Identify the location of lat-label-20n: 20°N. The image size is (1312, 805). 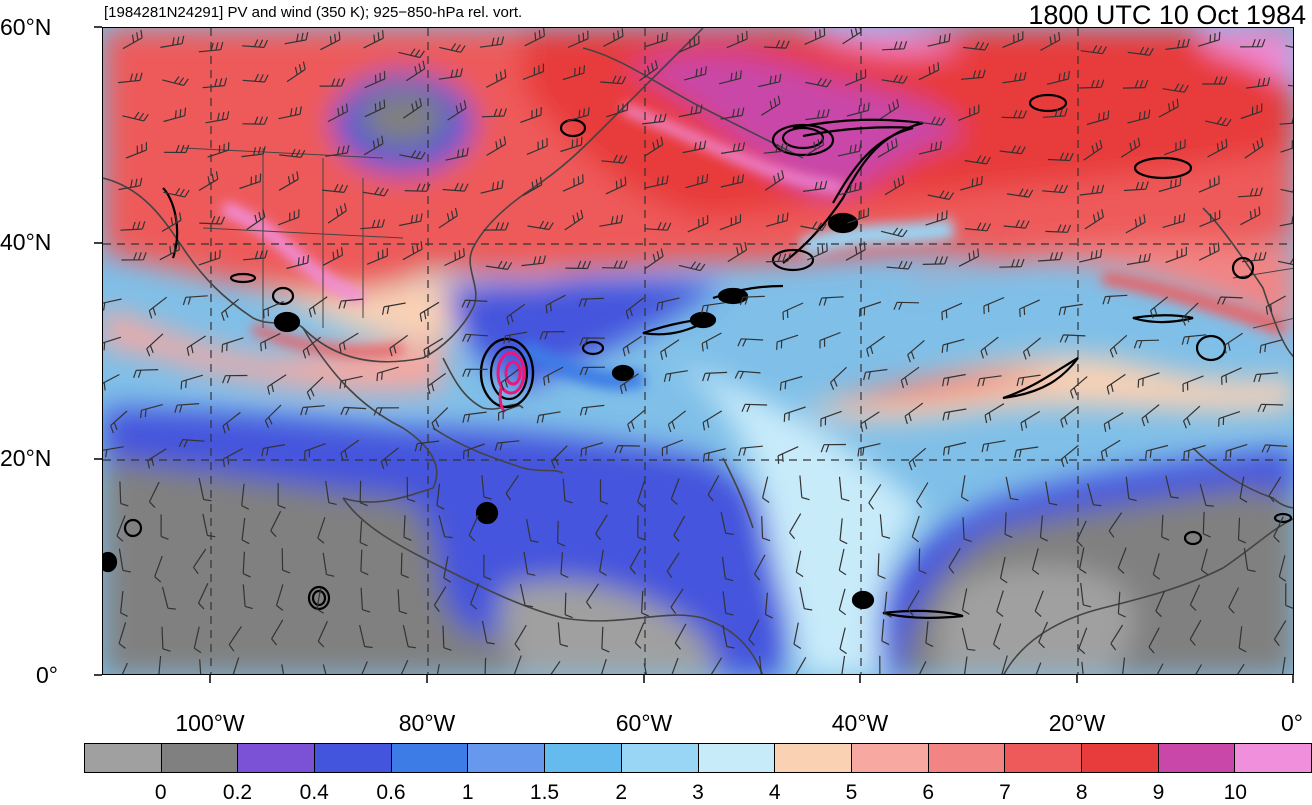
(26, 458).